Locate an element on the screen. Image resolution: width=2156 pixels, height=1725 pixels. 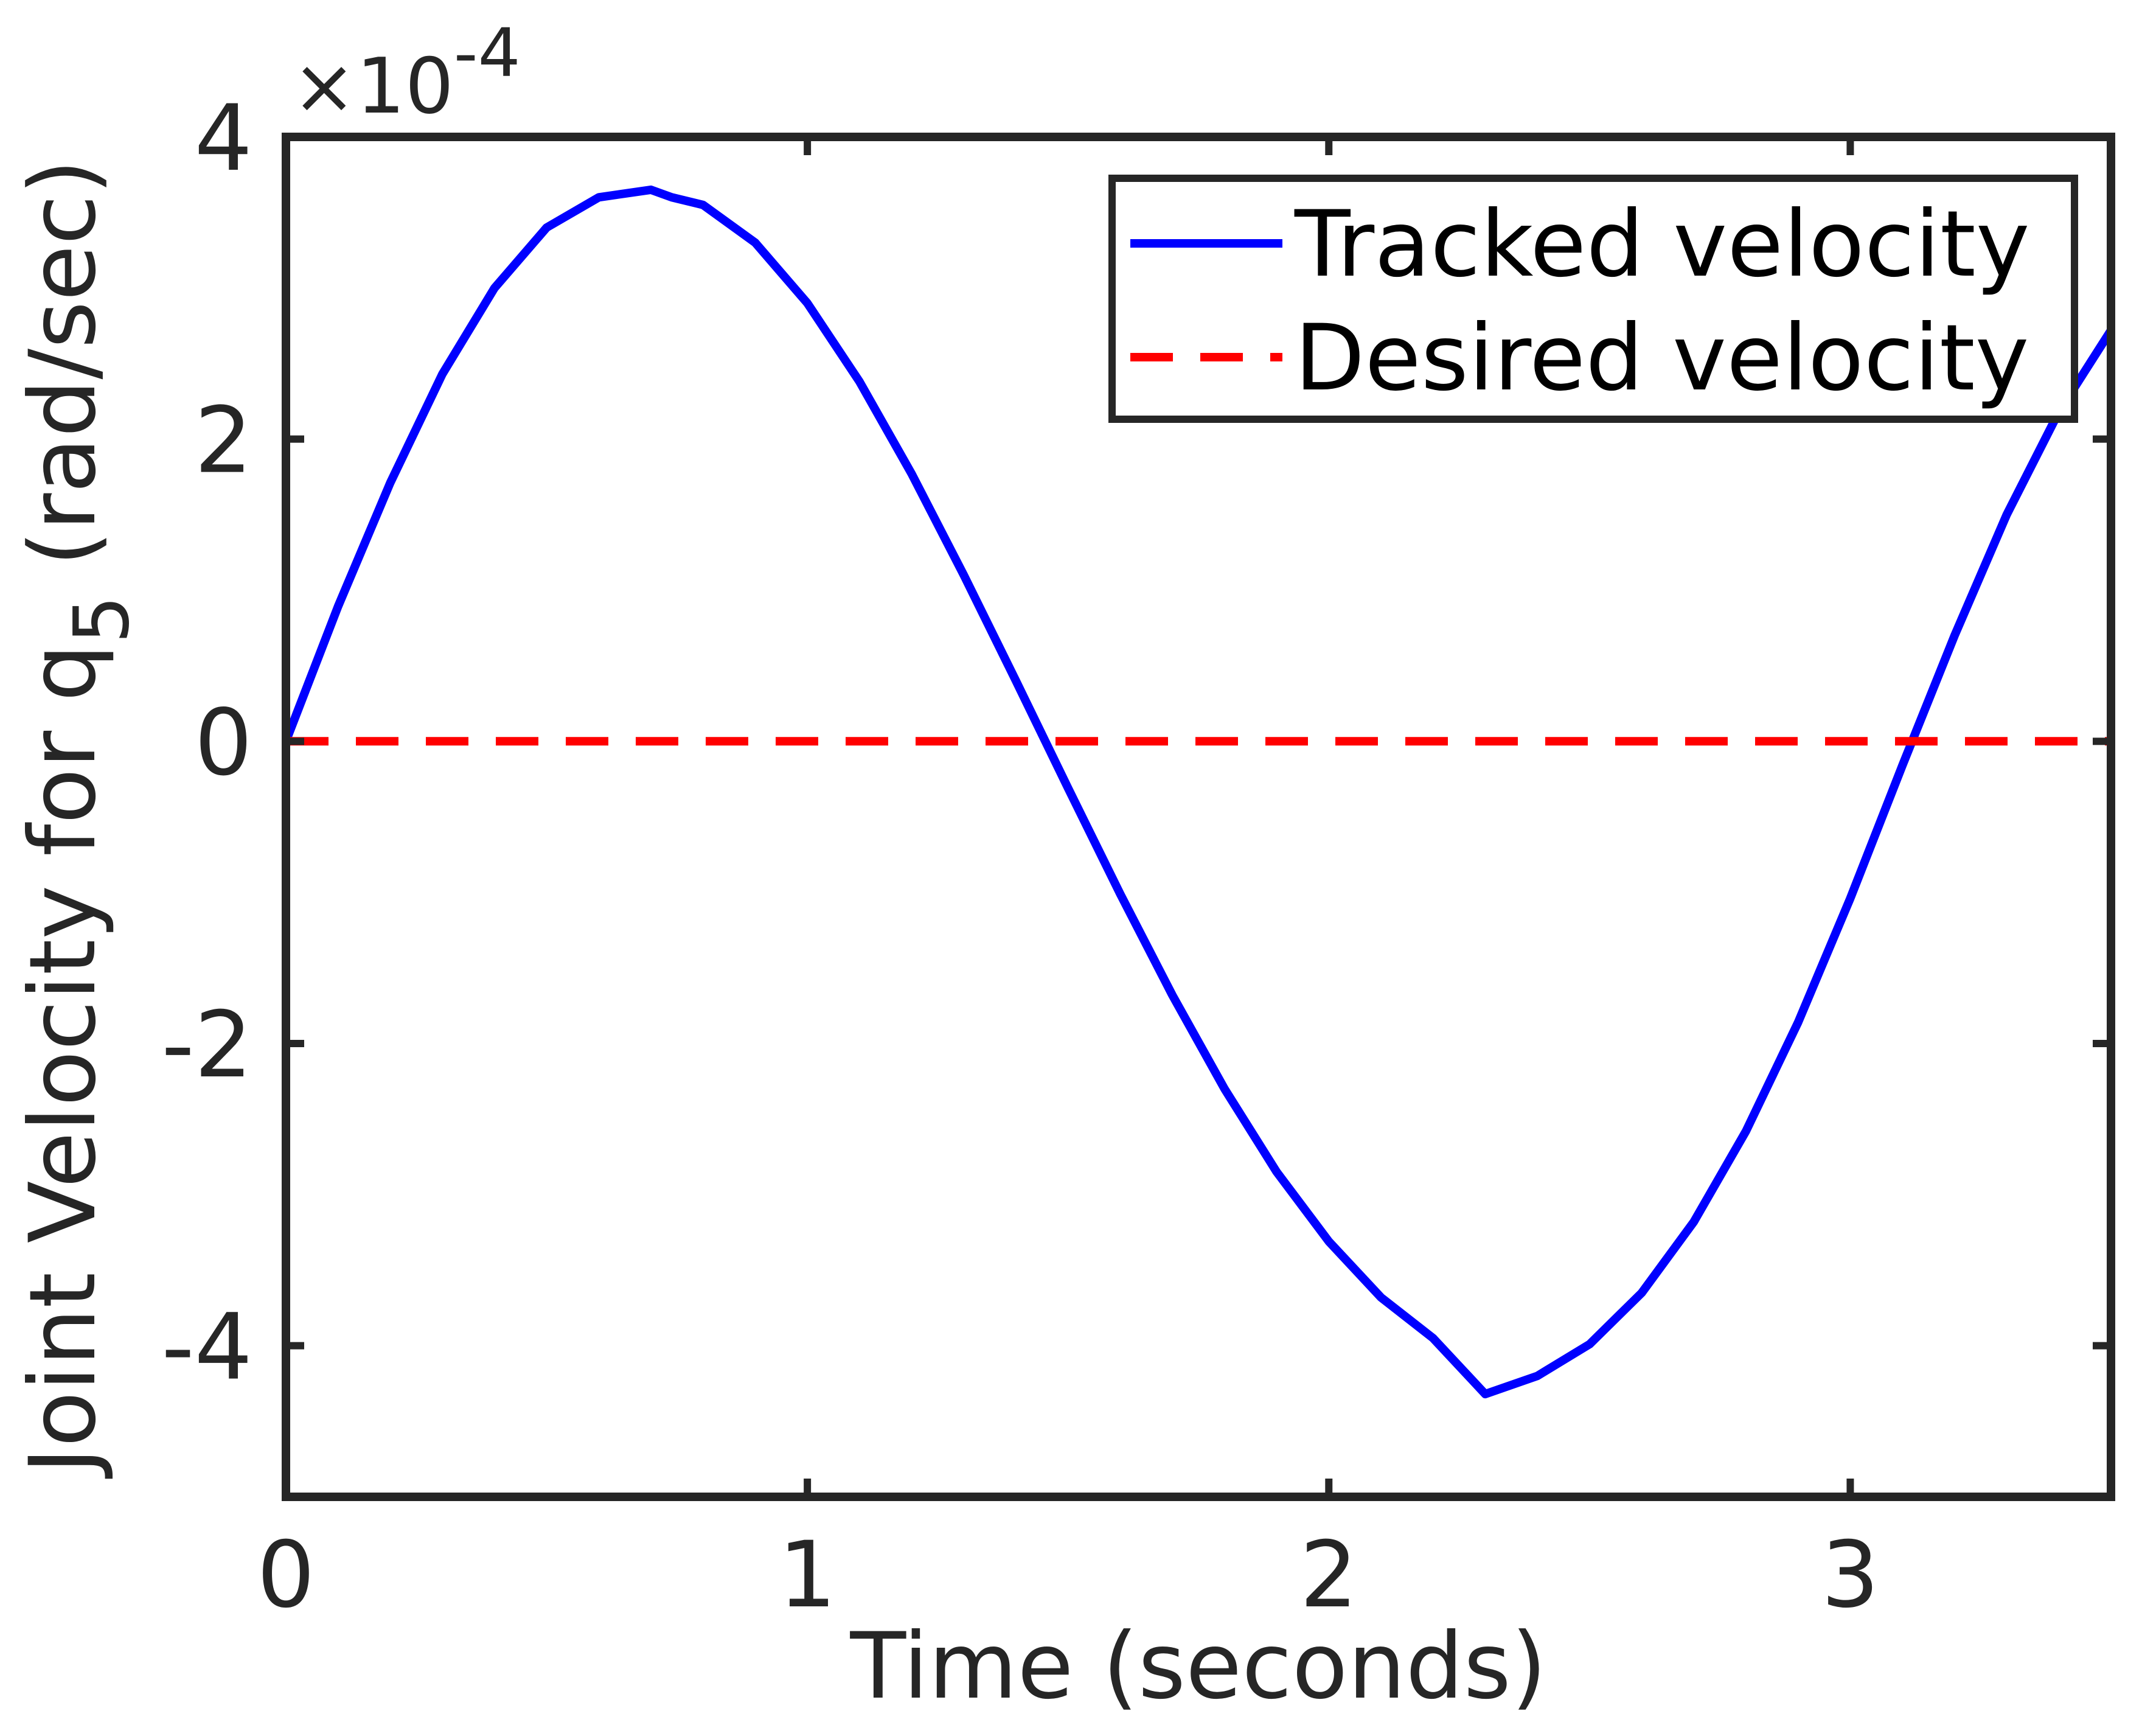
y-axis-title-subscript: 5 is located at coordinates (102, 619).